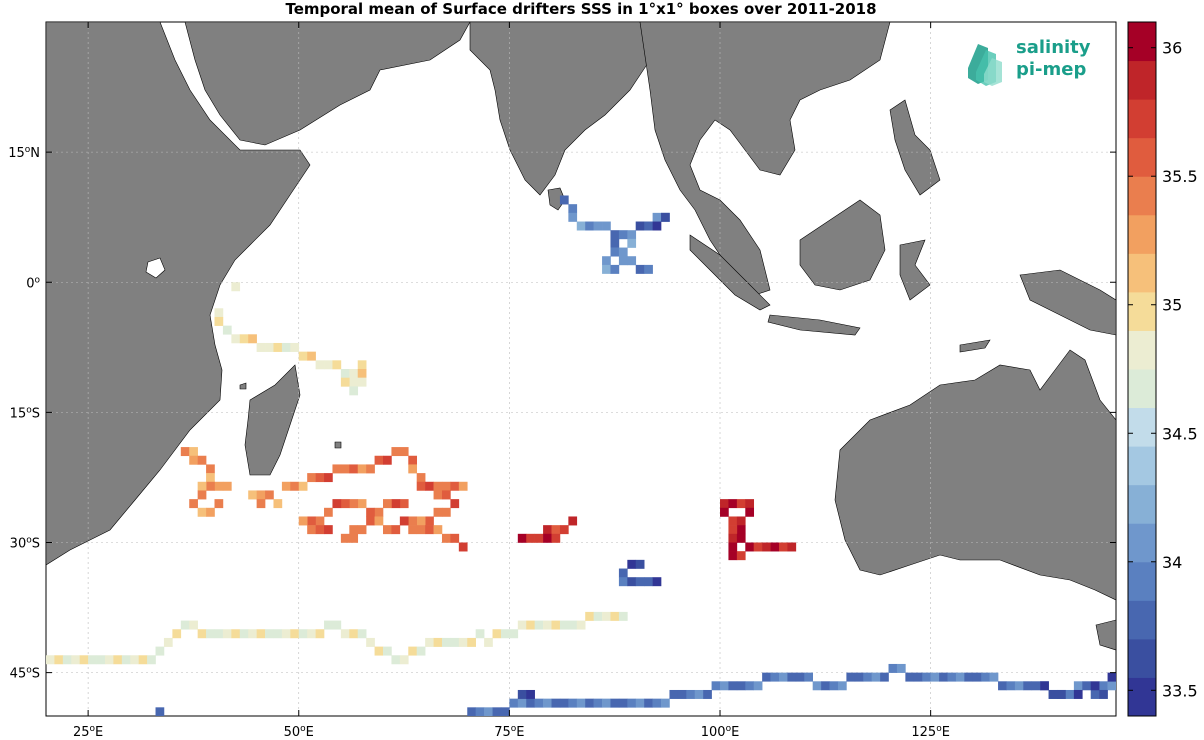  I want to click on comoros-islands, so click(243, 386).